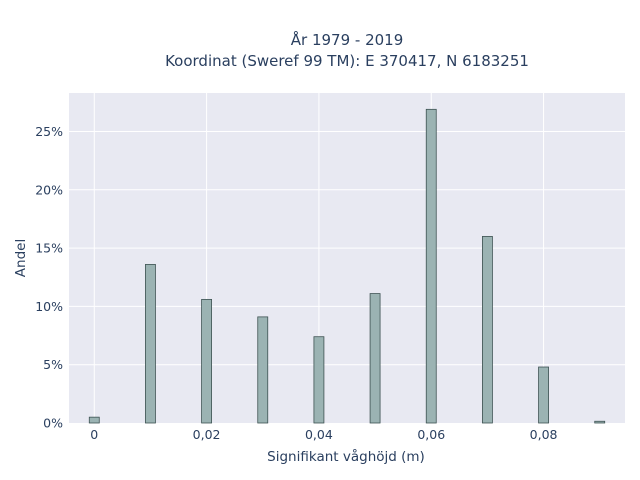 This screenshot has height=480, width=640. What do you see at coordinates (21, 258) in the screenshot?
I see `y-axis-title: Andel` at bounding box center [21, 258].